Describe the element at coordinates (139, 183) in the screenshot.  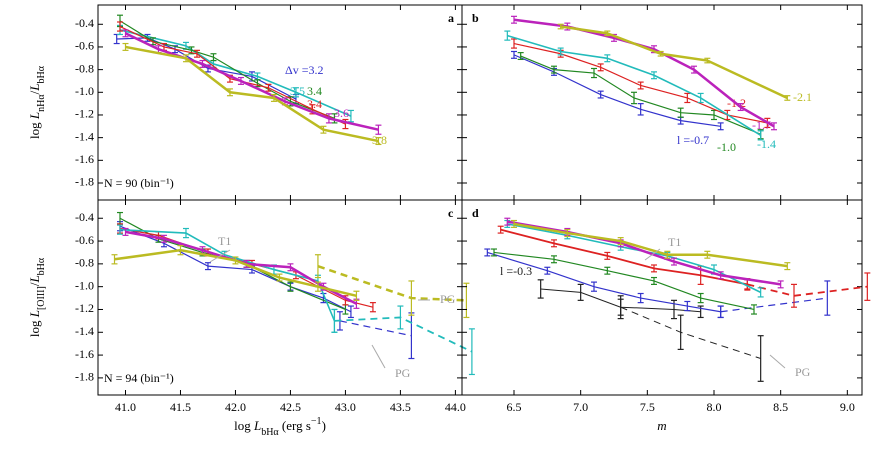
I see `panel-note: N = 90 (bin⁻¹)` at that location.